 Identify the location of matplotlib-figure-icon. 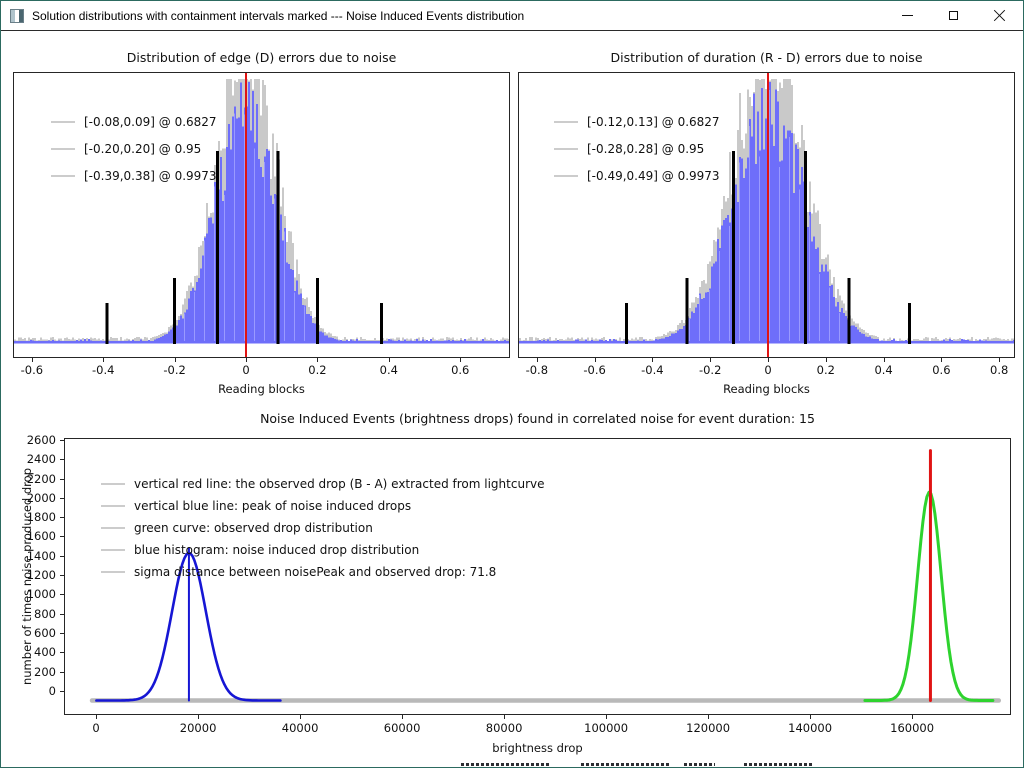
(17, 15).